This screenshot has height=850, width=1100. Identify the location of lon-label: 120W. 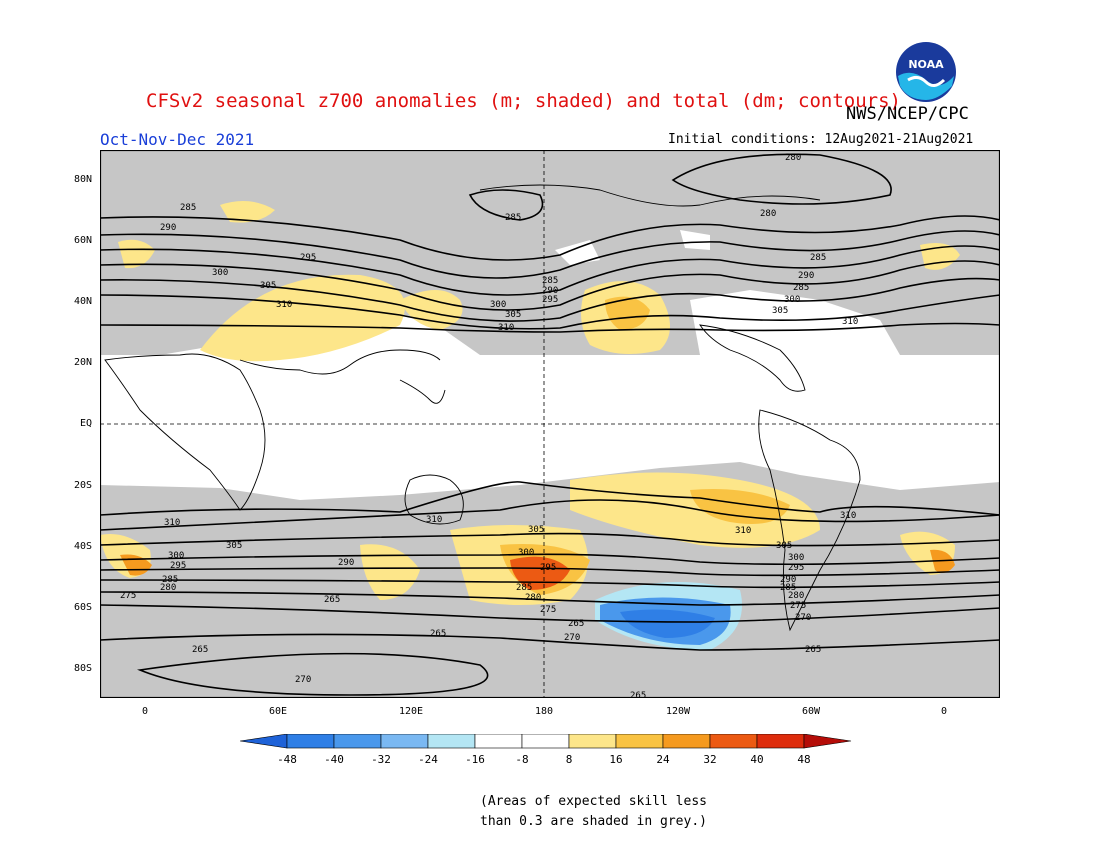
(678, 711).